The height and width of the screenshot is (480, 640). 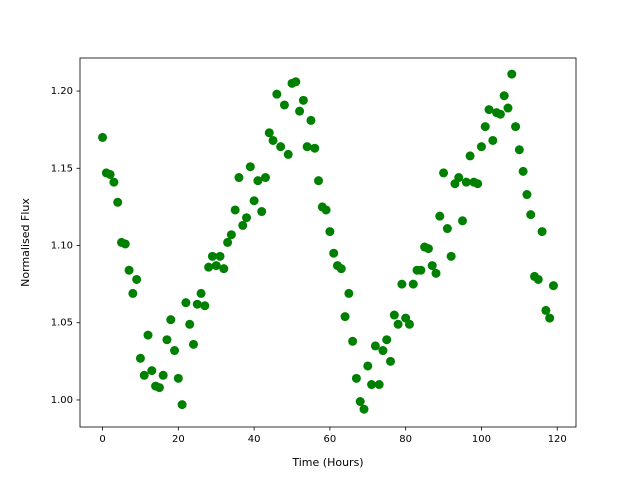 I want to click on y-tick-label: 1.00, so click(x=62, y=400).